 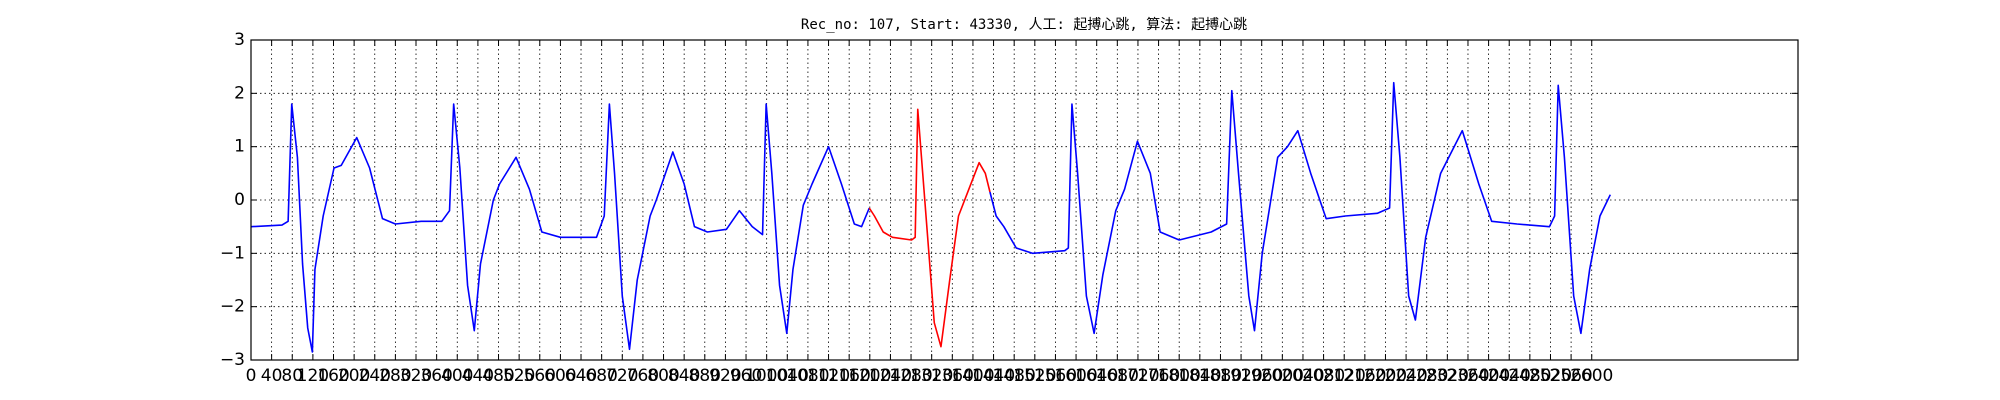 What do you see at coordinates (725, 376) in the screenshot?
I see `x-tick-label: 920` at bounding box center [725, 376].